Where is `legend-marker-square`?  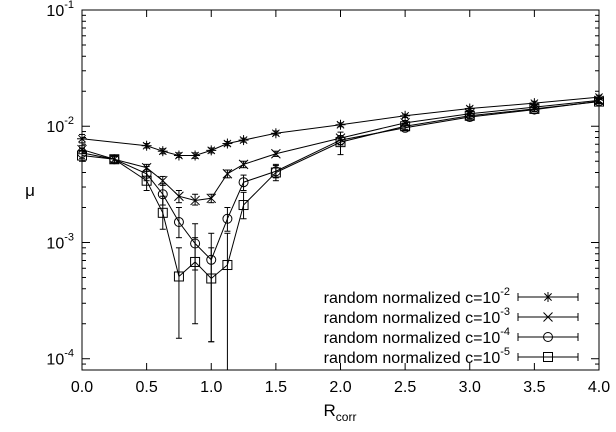
legend-marker-square is located at coordinates (548, 357).